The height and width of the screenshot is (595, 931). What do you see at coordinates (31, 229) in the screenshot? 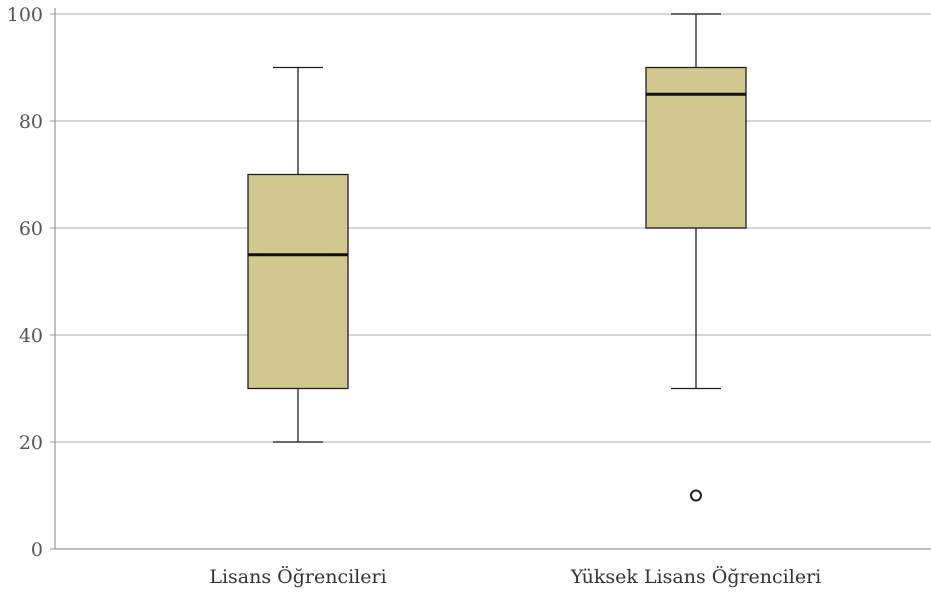
I see `y-tick-label: 60` at bounding box center [31, 229].